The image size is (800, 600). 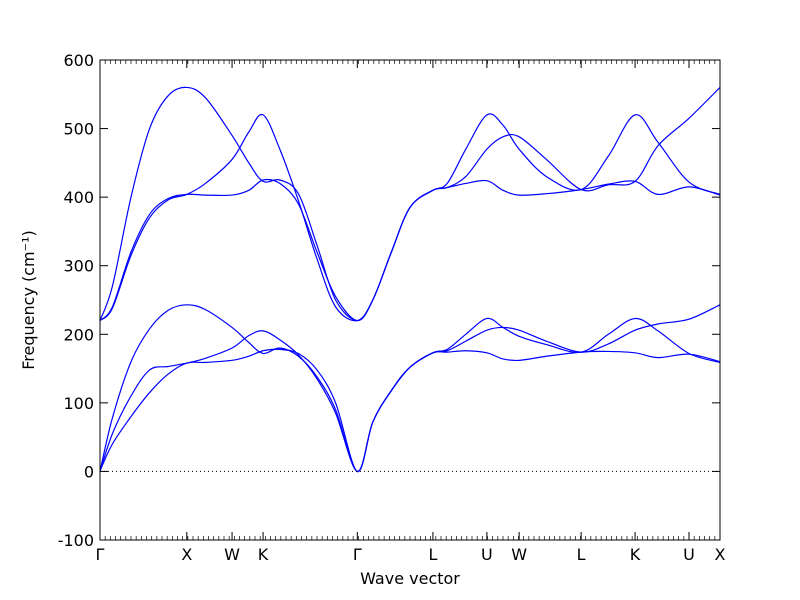 I want to click on y-tick-label: 300, so click(x=78, y=266).